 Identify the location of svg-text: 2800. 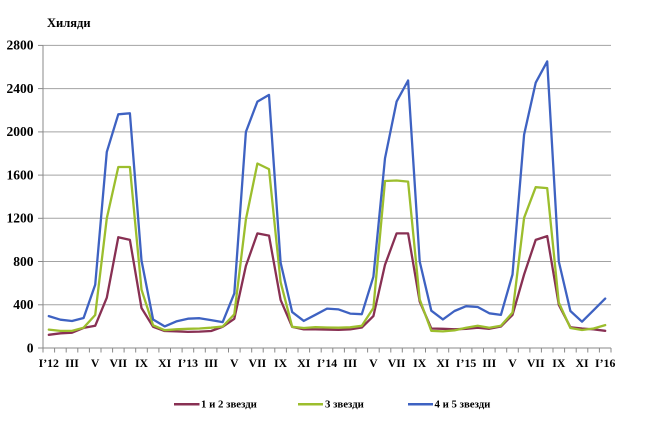
(20, 45).